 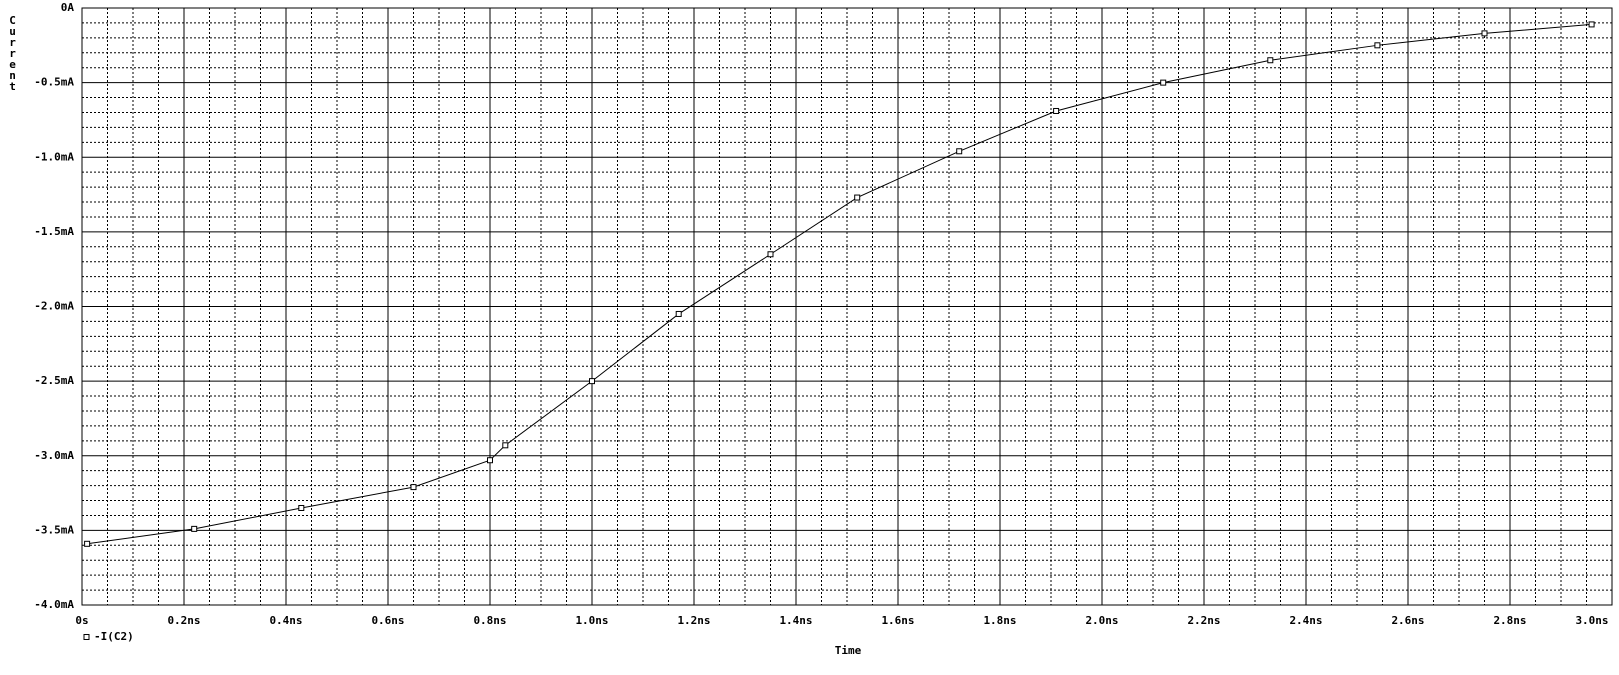 I want to click on x-tick-label: 3.0ns, so click(x=1591, y=620).